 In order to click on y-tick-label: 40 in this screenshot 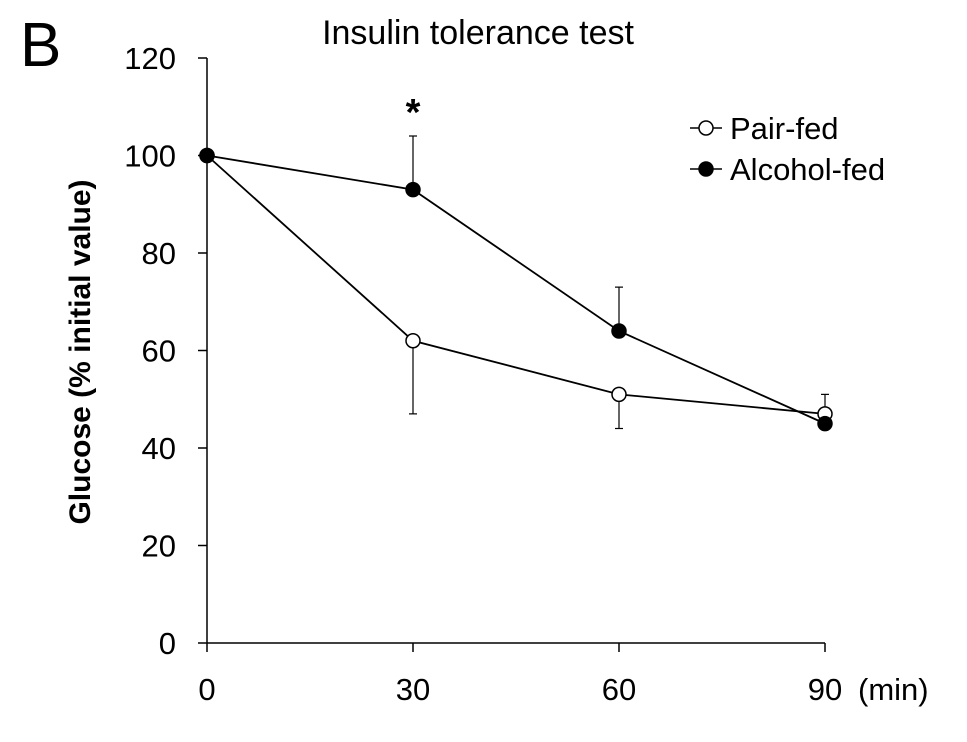, I will do `click(159, 448)`.